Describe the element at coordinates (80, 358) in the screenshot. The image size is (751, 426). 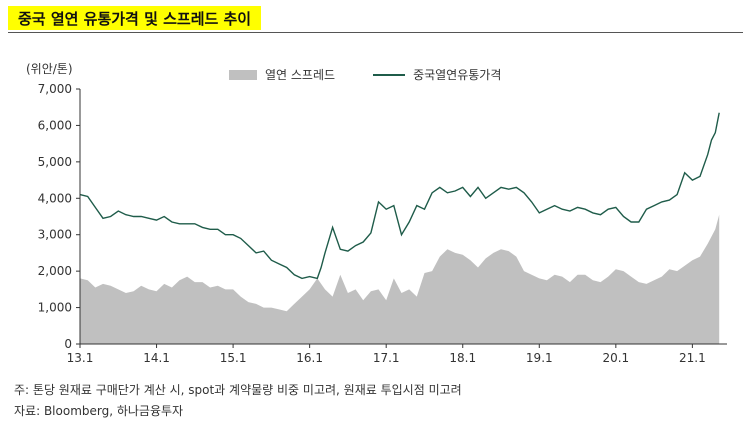
I see `x-tick-label: 13.1` at that location.